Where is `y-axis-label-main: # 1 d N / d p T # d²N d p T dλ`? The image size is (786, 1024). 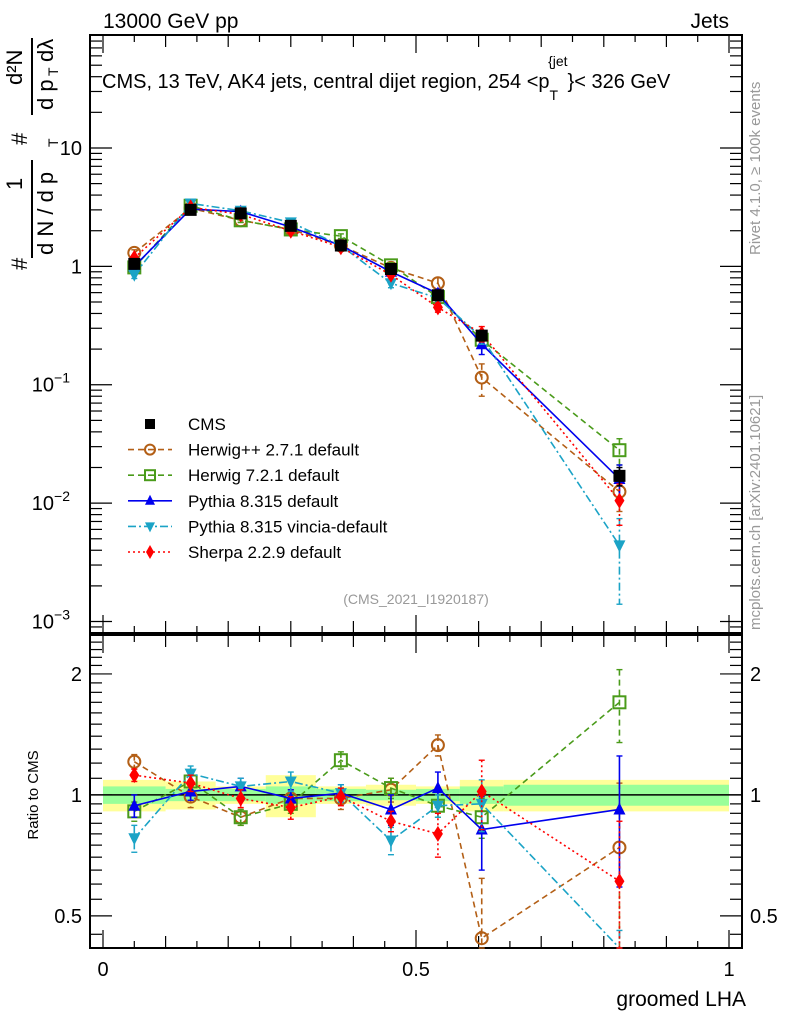 y-axis-label-main: # 1 d N / d p T # d²N d p T dλ is located at coordinates (31, 154).